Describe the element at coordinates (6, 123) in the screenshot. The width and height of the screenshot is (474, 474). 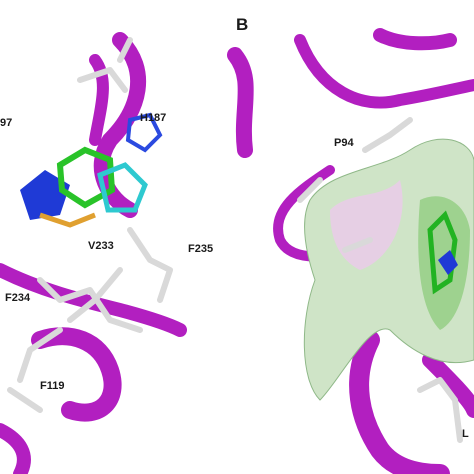
I see `residue-label: 97` at that location.